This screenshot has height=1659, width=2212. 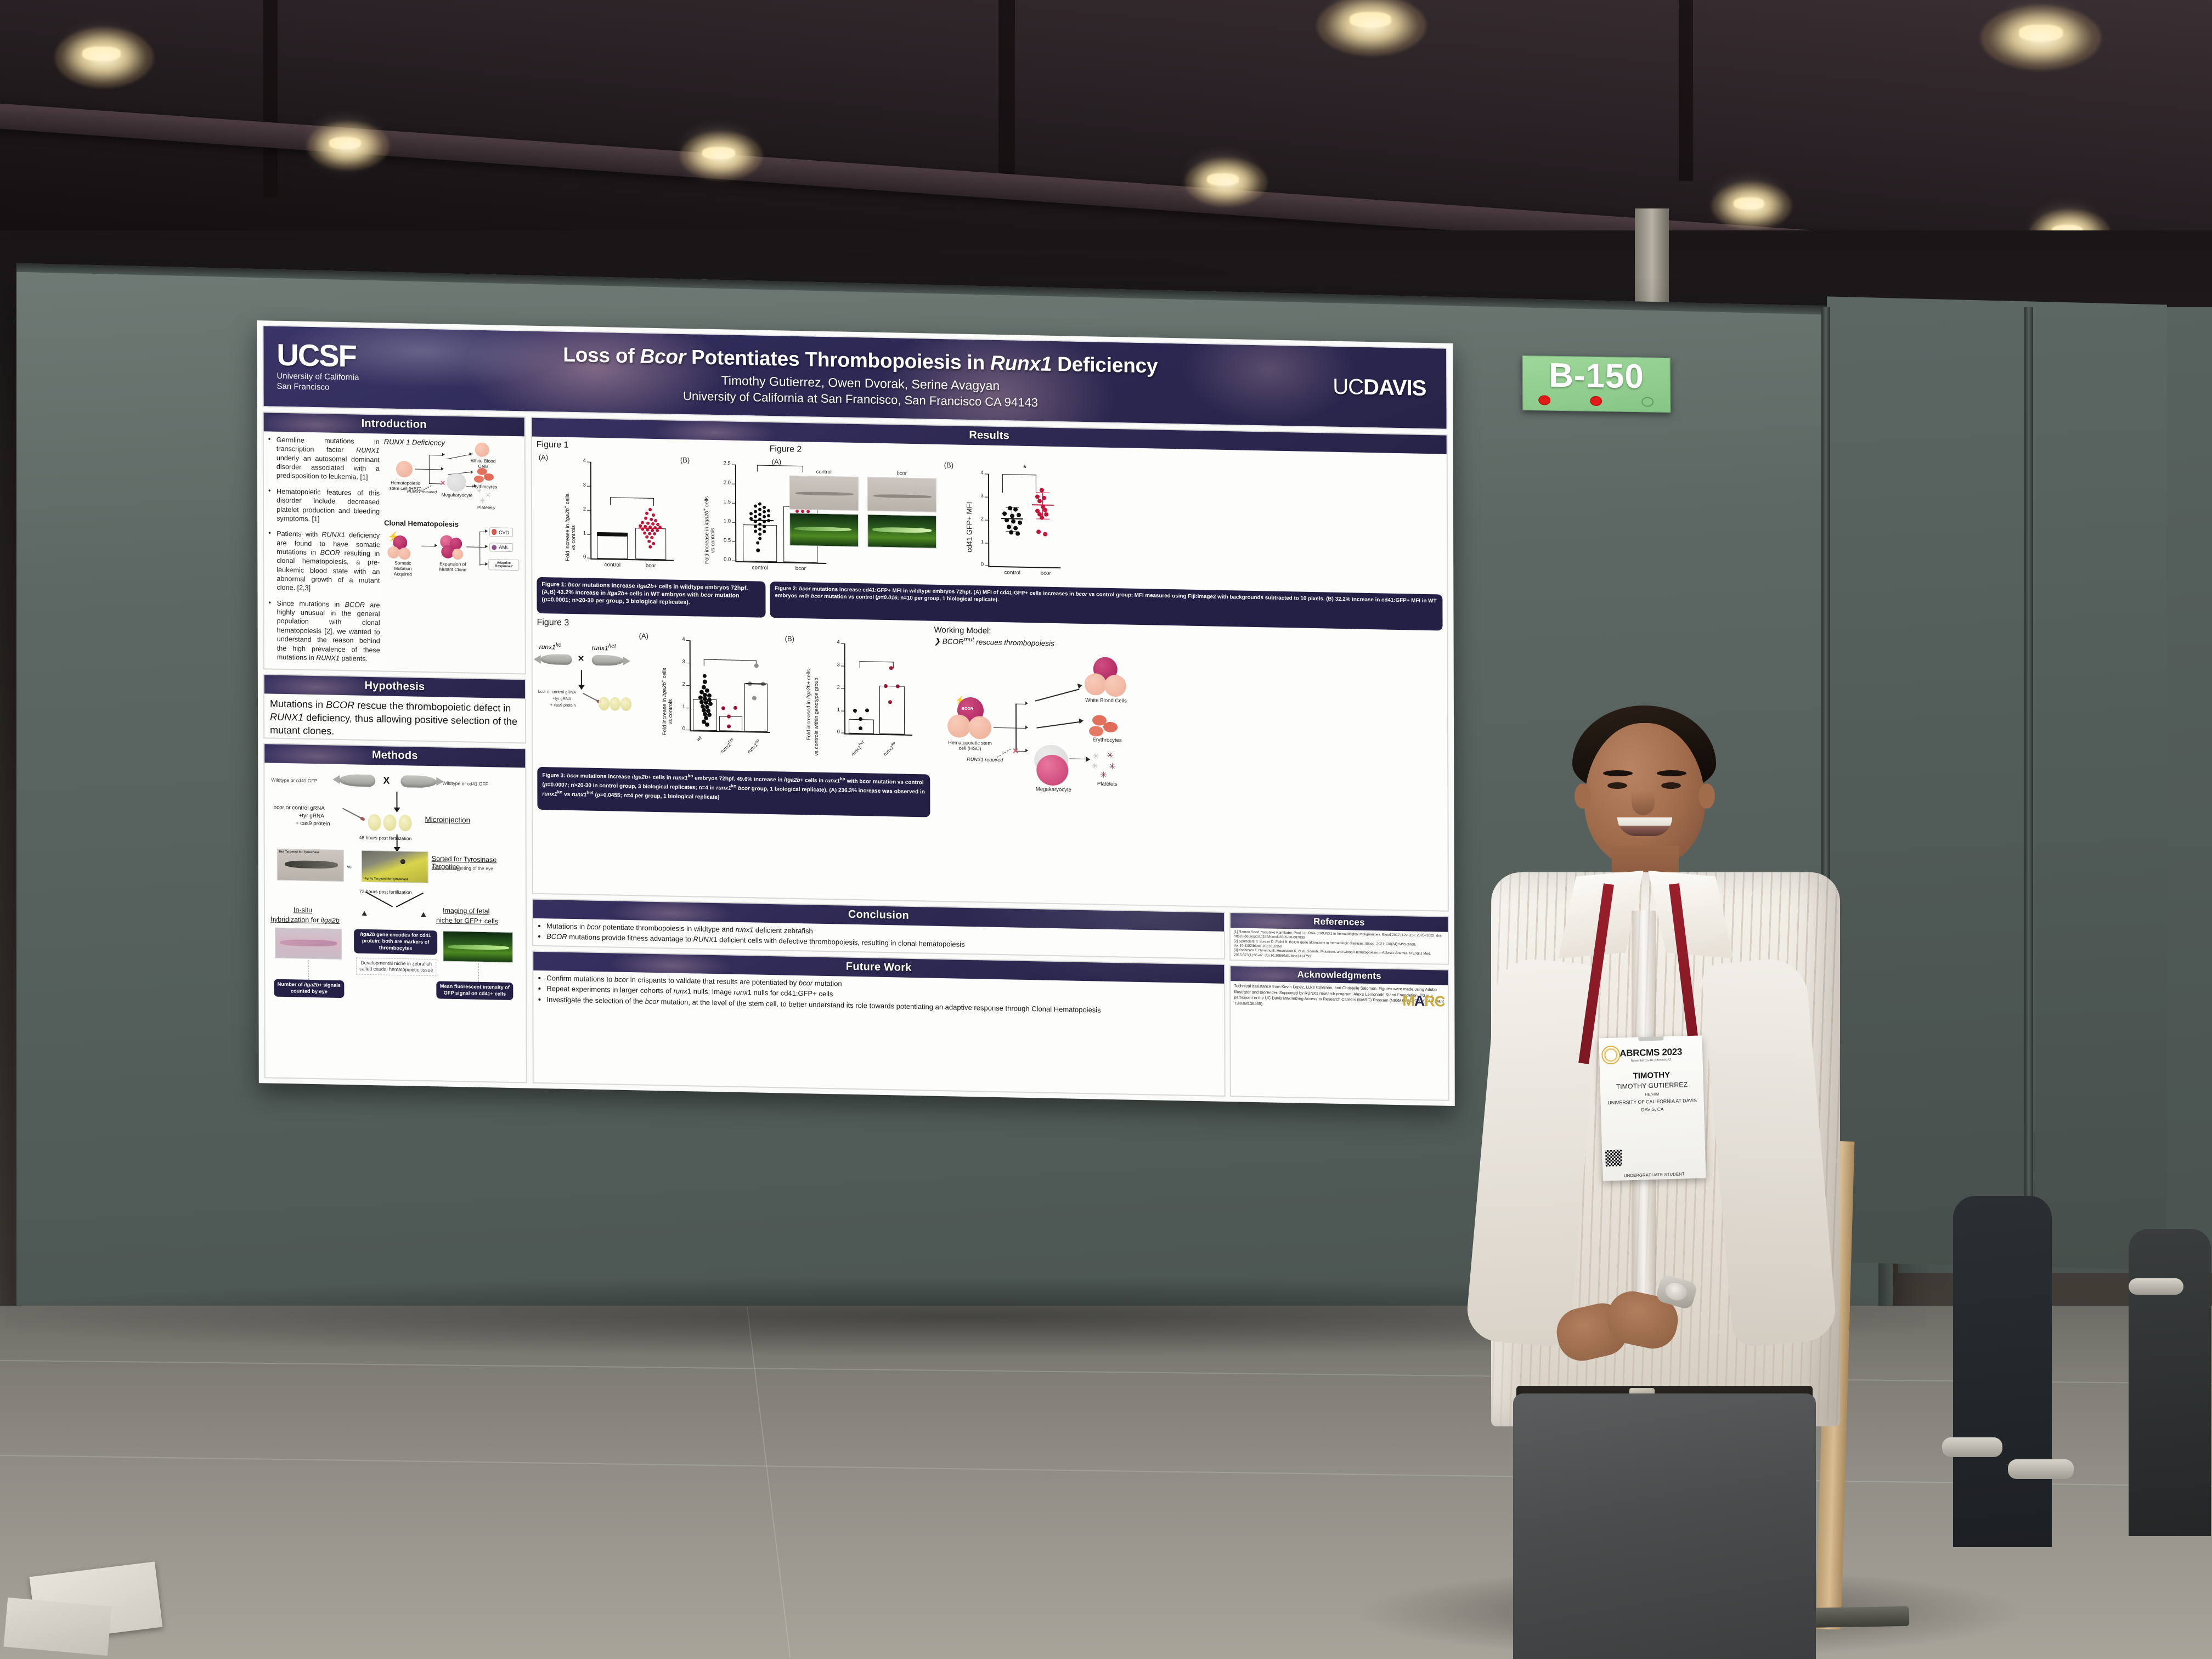 What do you see at coordinates (1012, 572) in the screenshot?
I see `chart-fig2B-xlabel-control: control` at bounding box center [1012, 572].